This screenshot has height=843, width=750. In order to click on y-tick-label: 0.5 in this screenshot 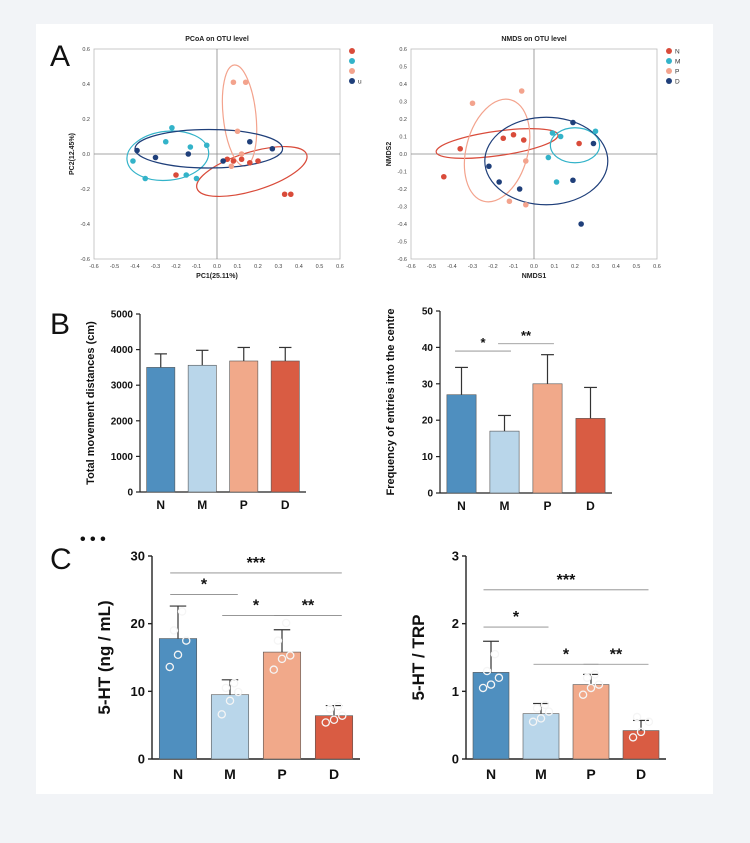, I will do `click(403, 68)`.